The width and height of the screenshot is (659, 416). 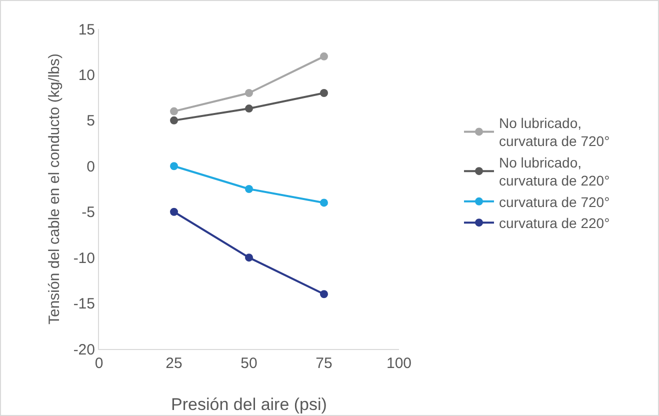 What do you see at coordinates (249, 363) in the screenshot?
I see `x-tick-label: 50` at bounding box center [249, 363].